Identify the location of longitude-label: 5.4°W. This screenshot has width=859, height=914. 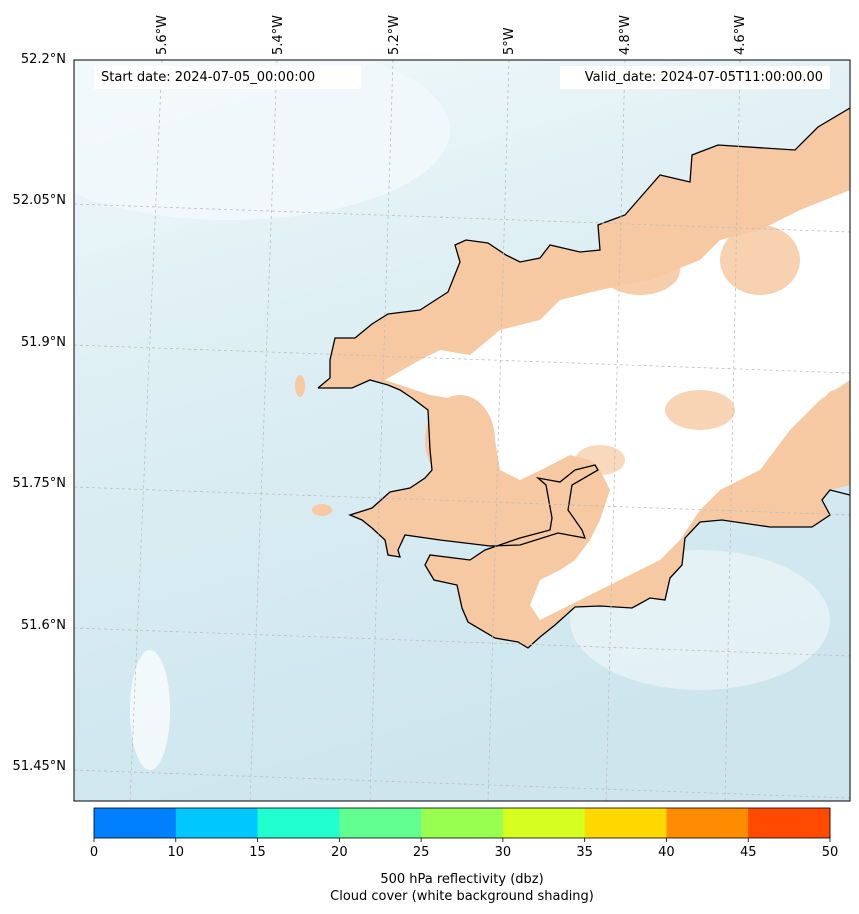
(278, 34).